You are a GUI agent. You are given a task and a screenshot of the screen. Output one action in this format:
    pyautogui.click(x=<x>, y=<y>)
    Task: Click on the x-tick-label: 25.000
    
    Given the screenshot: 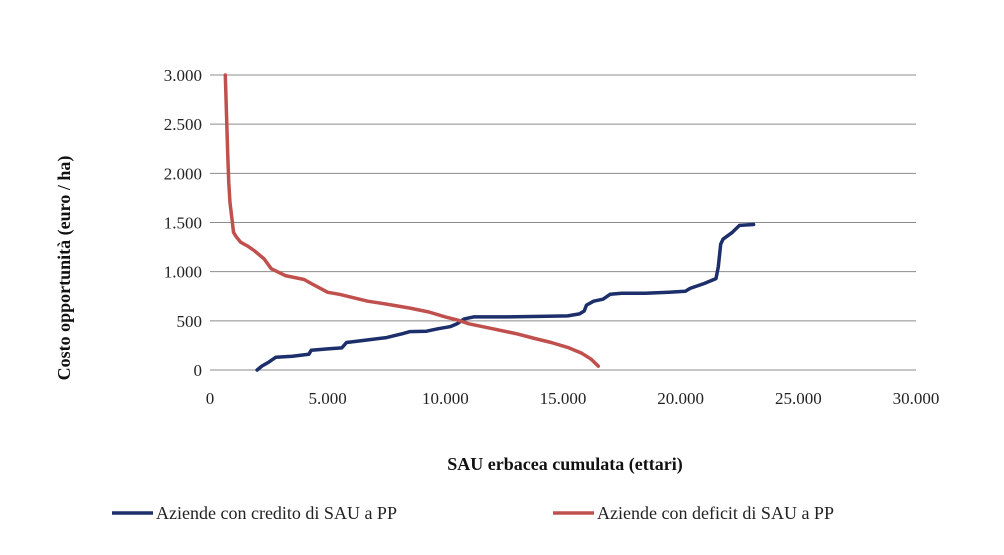 What is the action you would take?
    pyautogui.click(x=798, y=398)
    